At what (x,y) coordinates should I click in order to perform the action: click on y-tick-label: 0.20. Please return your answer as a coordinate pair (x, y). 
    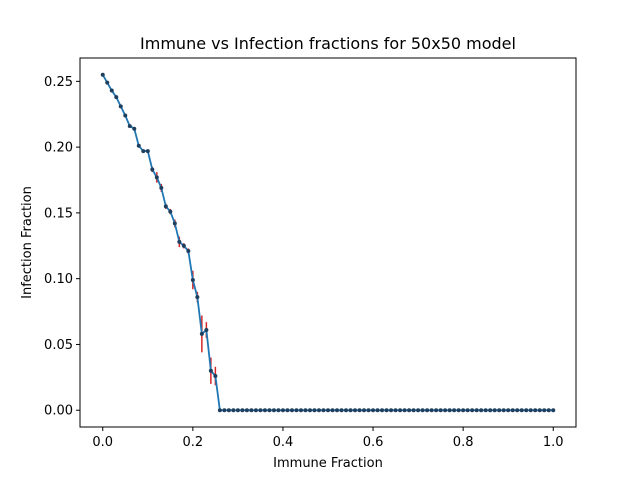
    Looking at the image, I should click on (58, 148).